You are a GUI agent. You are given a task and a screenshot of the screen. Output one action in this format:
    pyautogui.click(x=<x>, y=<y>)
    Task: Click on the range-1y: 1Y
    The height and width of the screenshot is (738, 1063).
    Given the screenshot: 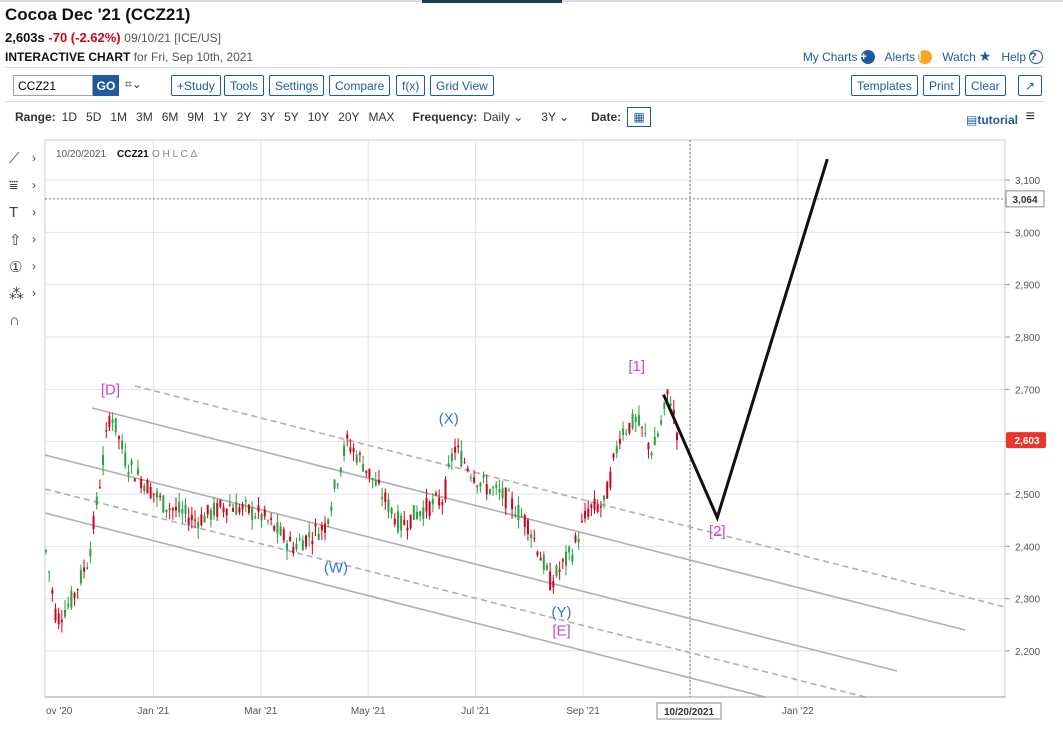 What is the action you would take?
    pyautogui.click(x=220, y=117)
    